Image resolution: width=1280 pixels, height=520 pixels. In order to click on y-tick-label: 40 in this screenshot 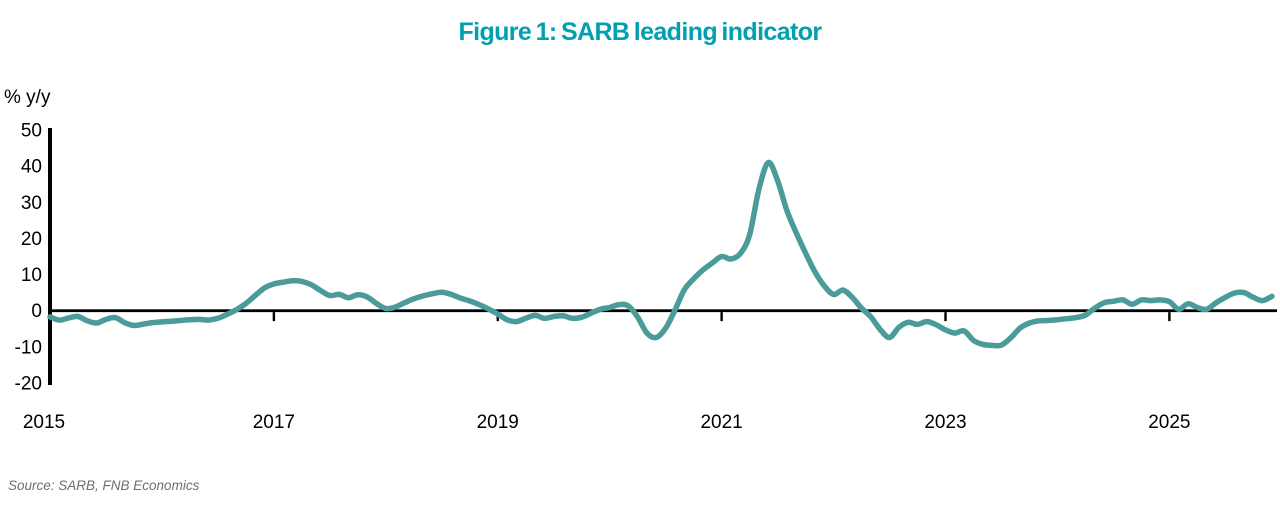, I will do `click(31, 167)`.